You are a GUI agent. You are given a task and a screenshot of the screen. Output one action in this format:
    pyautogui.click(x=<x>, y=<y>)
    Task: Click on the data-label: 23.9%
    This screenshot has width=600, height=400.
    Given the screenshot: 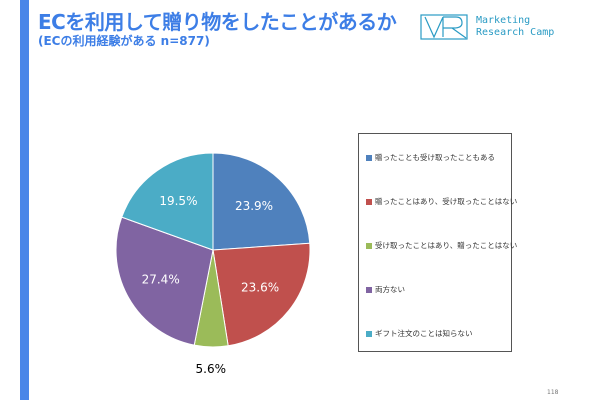 What is the action you would take?
    pyautogui.click(x=254, y=206)
    